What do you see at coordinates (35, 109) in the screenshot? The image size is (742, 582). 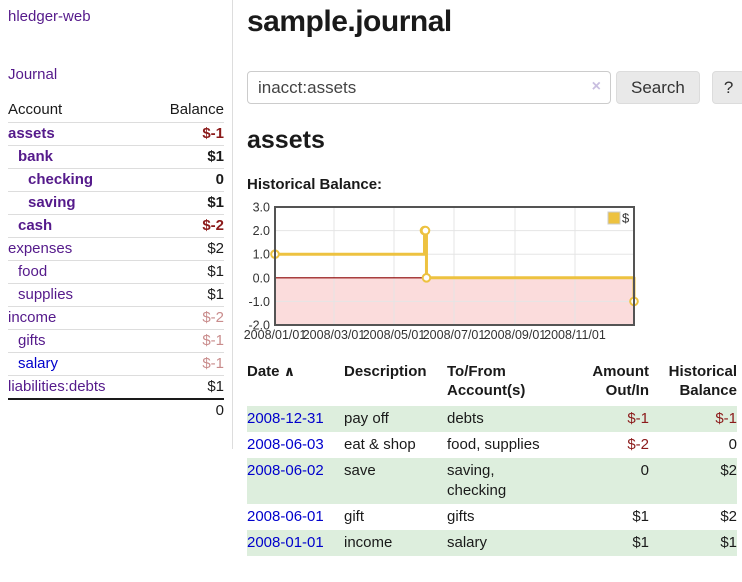 I see `accounts-header-account: Account` at bounding box center [35, 109].